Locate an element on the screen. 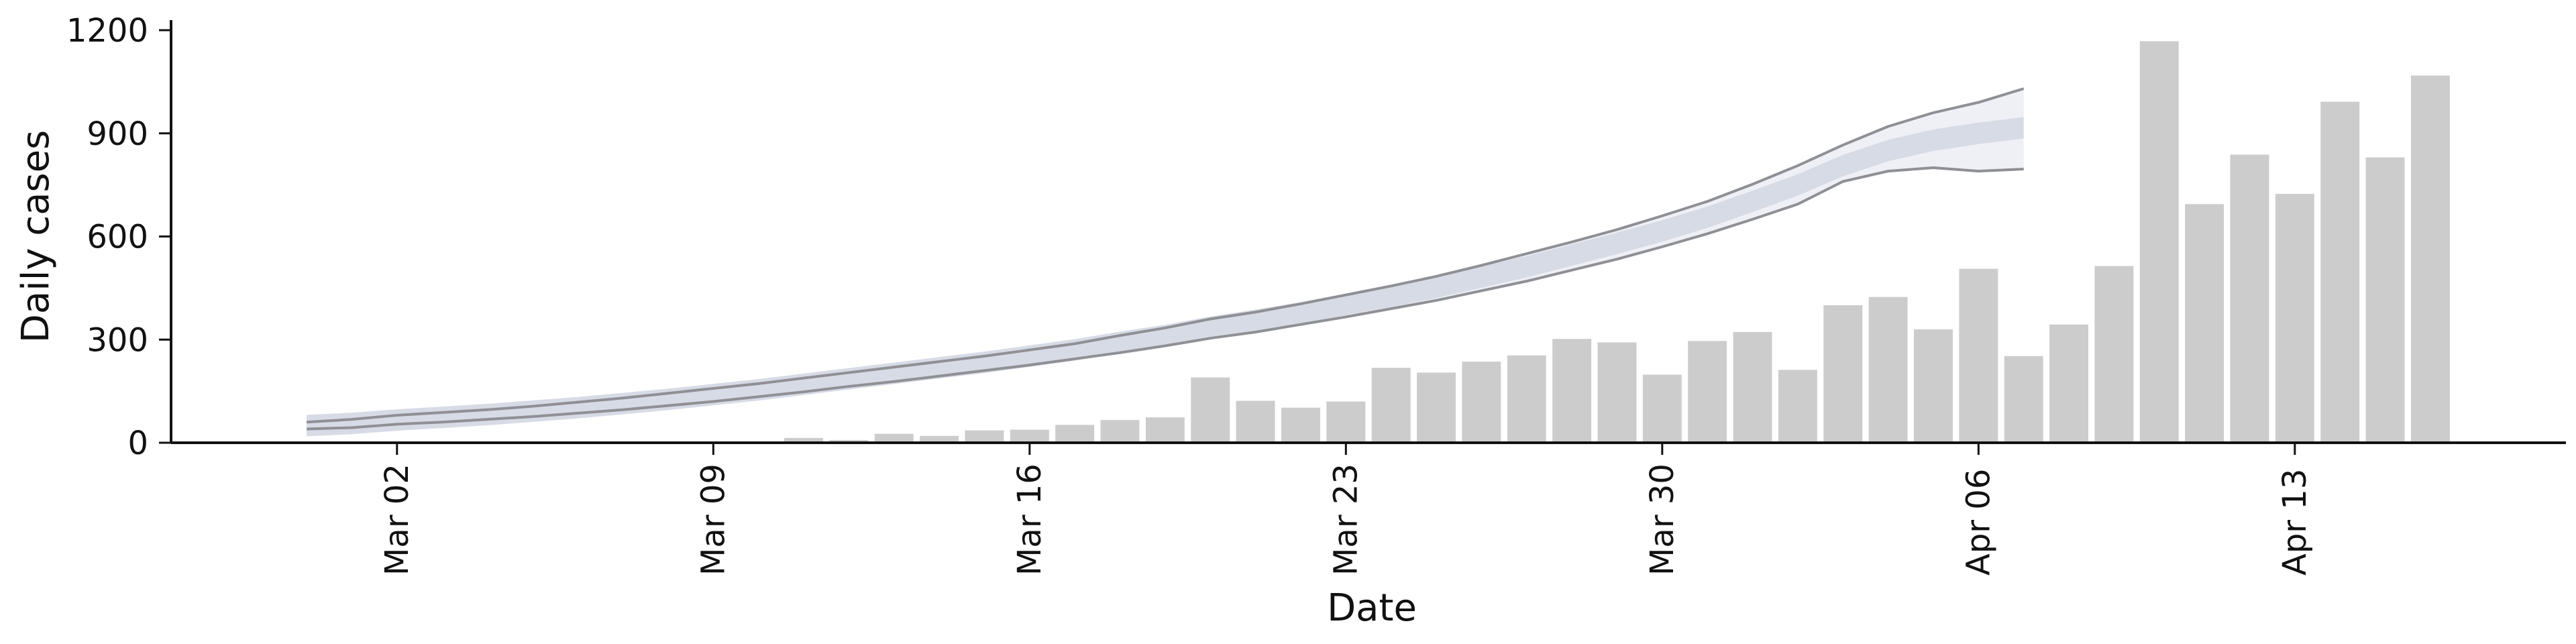  x-tick-label-2020-03-16: Mar 16 is located at coordinates (1030, 520).